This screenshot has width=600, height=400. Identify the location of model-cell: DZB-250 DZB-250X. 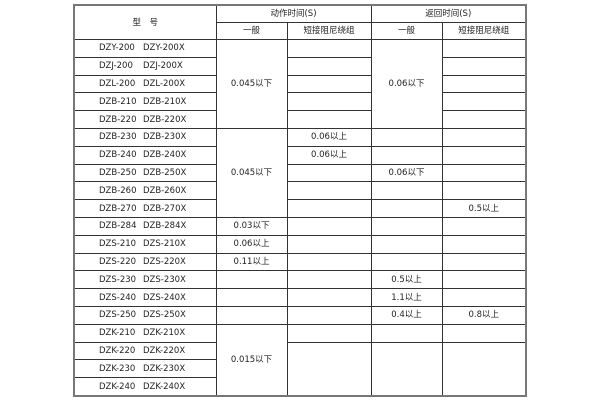
(145, 173).